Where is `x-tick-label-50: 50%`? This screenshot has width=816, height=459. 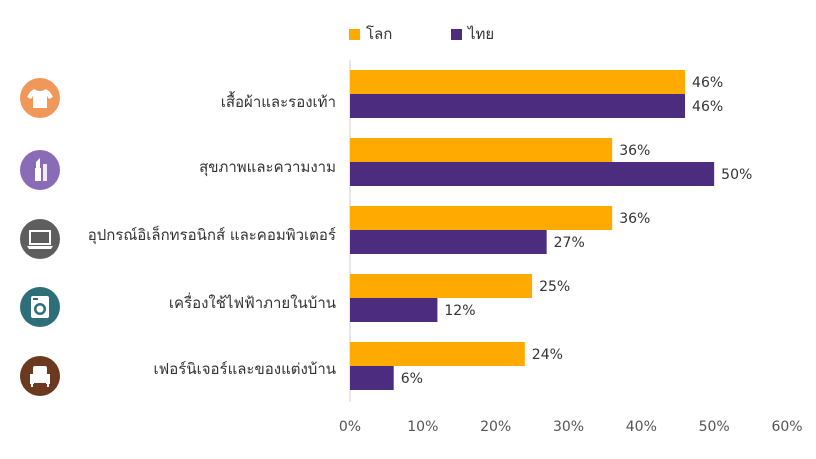 x-tick-label-50: 50% is located at coordinates (714, 427).